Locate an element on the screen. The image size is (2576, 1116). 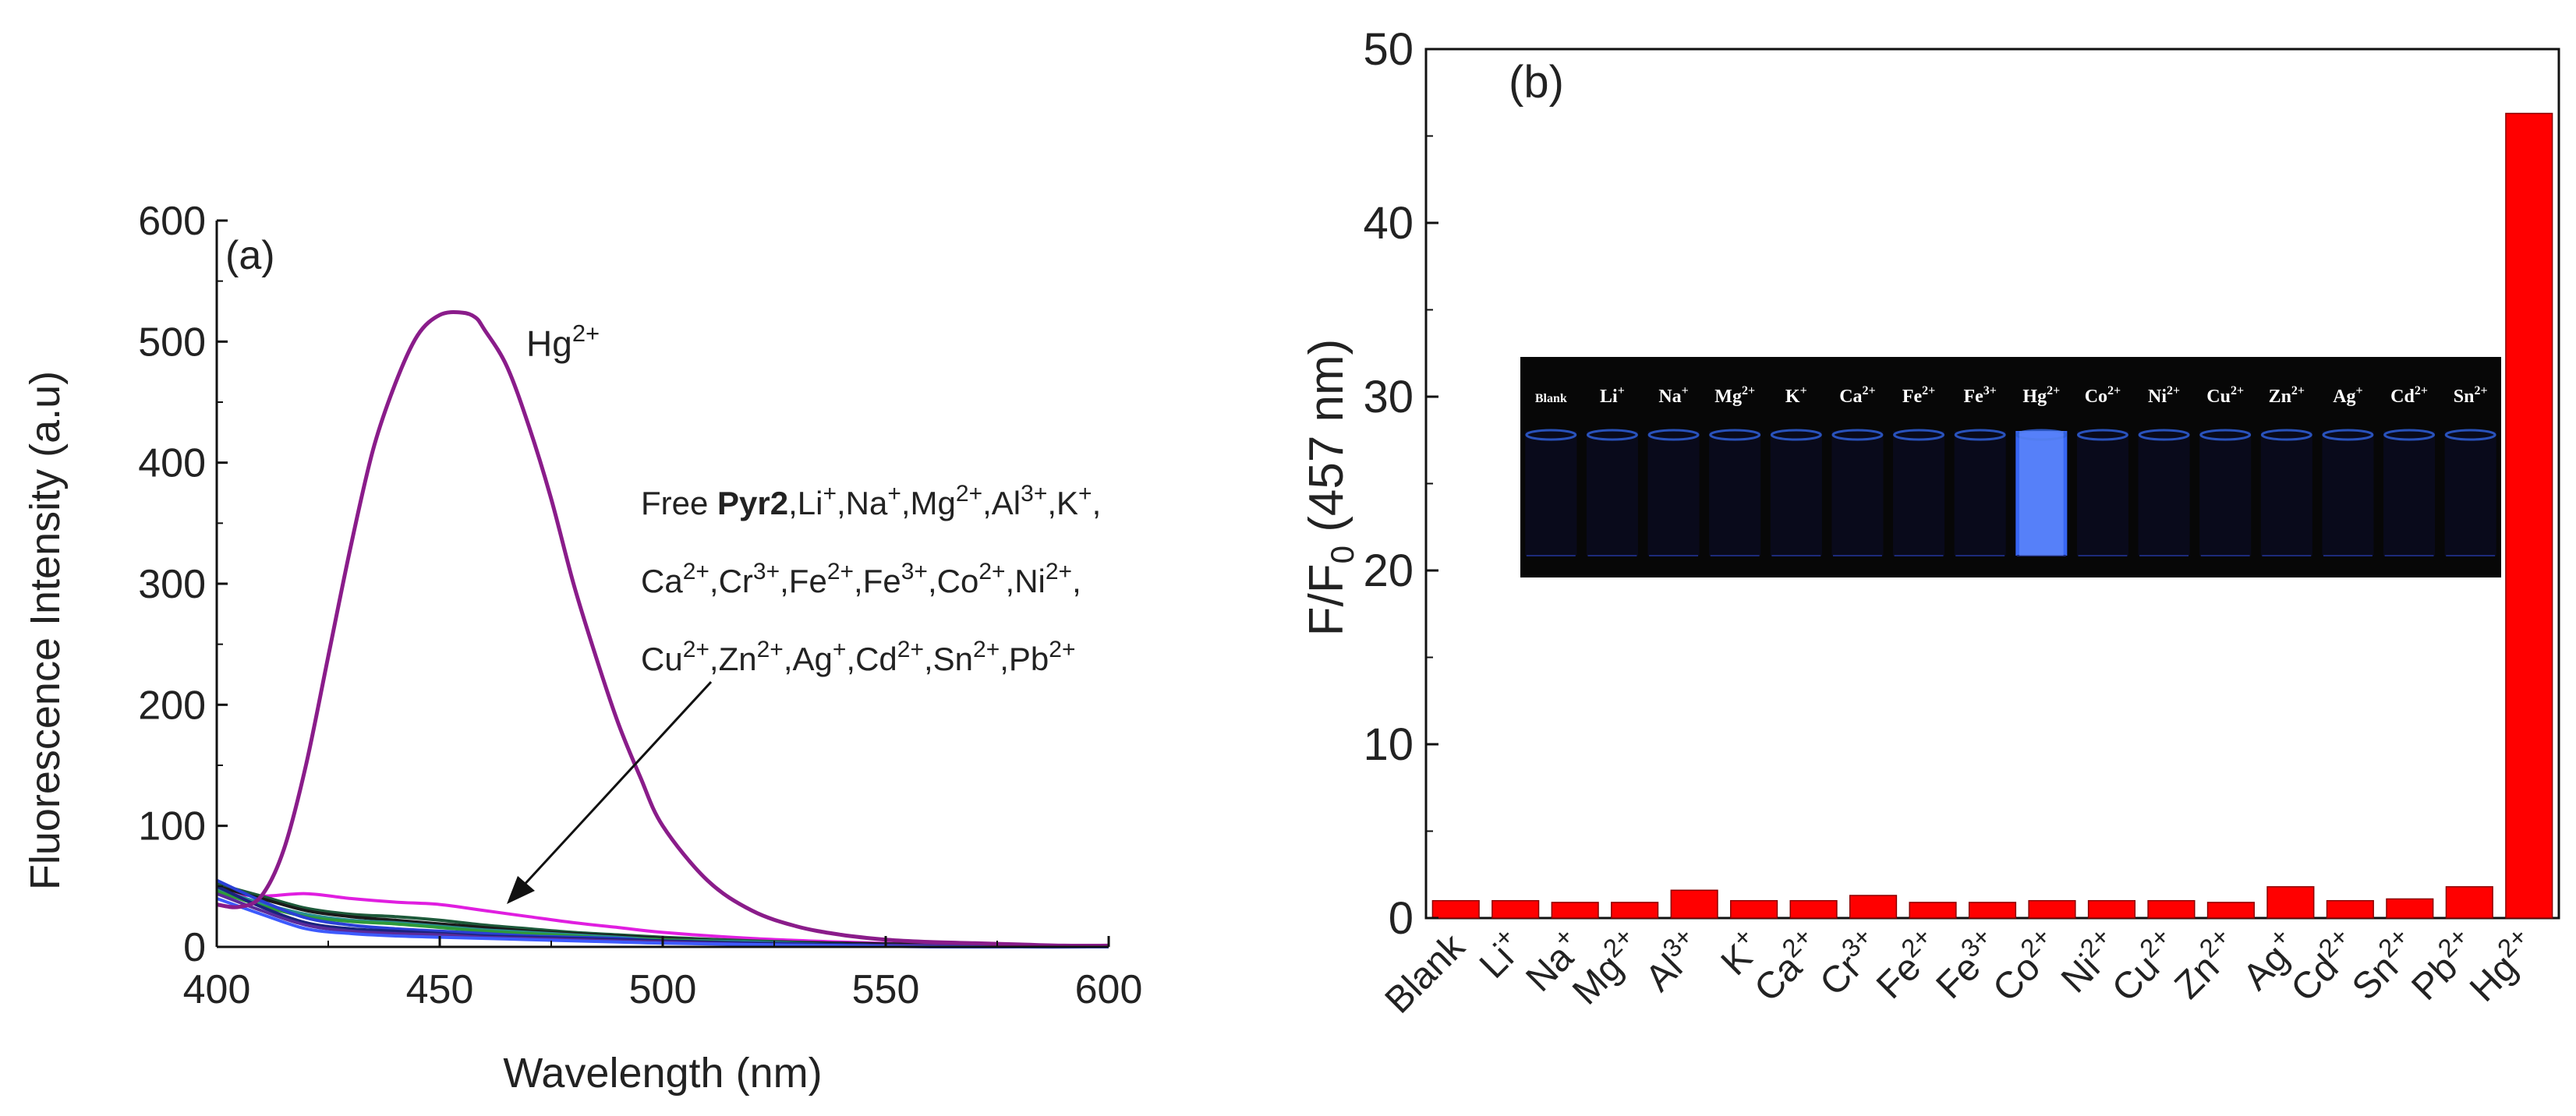
bar-cr-3plus is located at coordinates (1873, 907).